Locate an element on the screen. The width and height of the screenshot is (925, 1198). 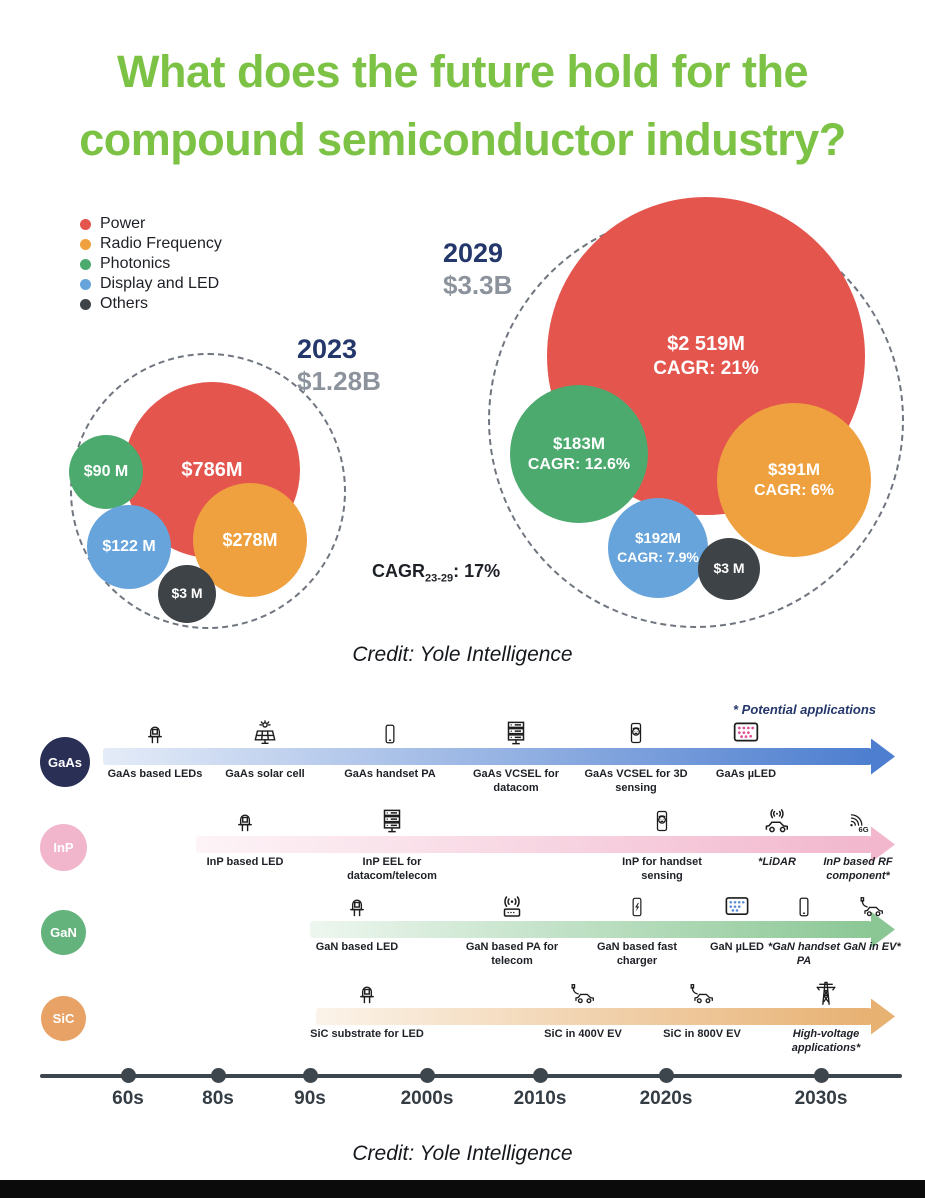
milestone-high-voltage-applications: High-voltage applications* is located at coordinates (826, 1014).